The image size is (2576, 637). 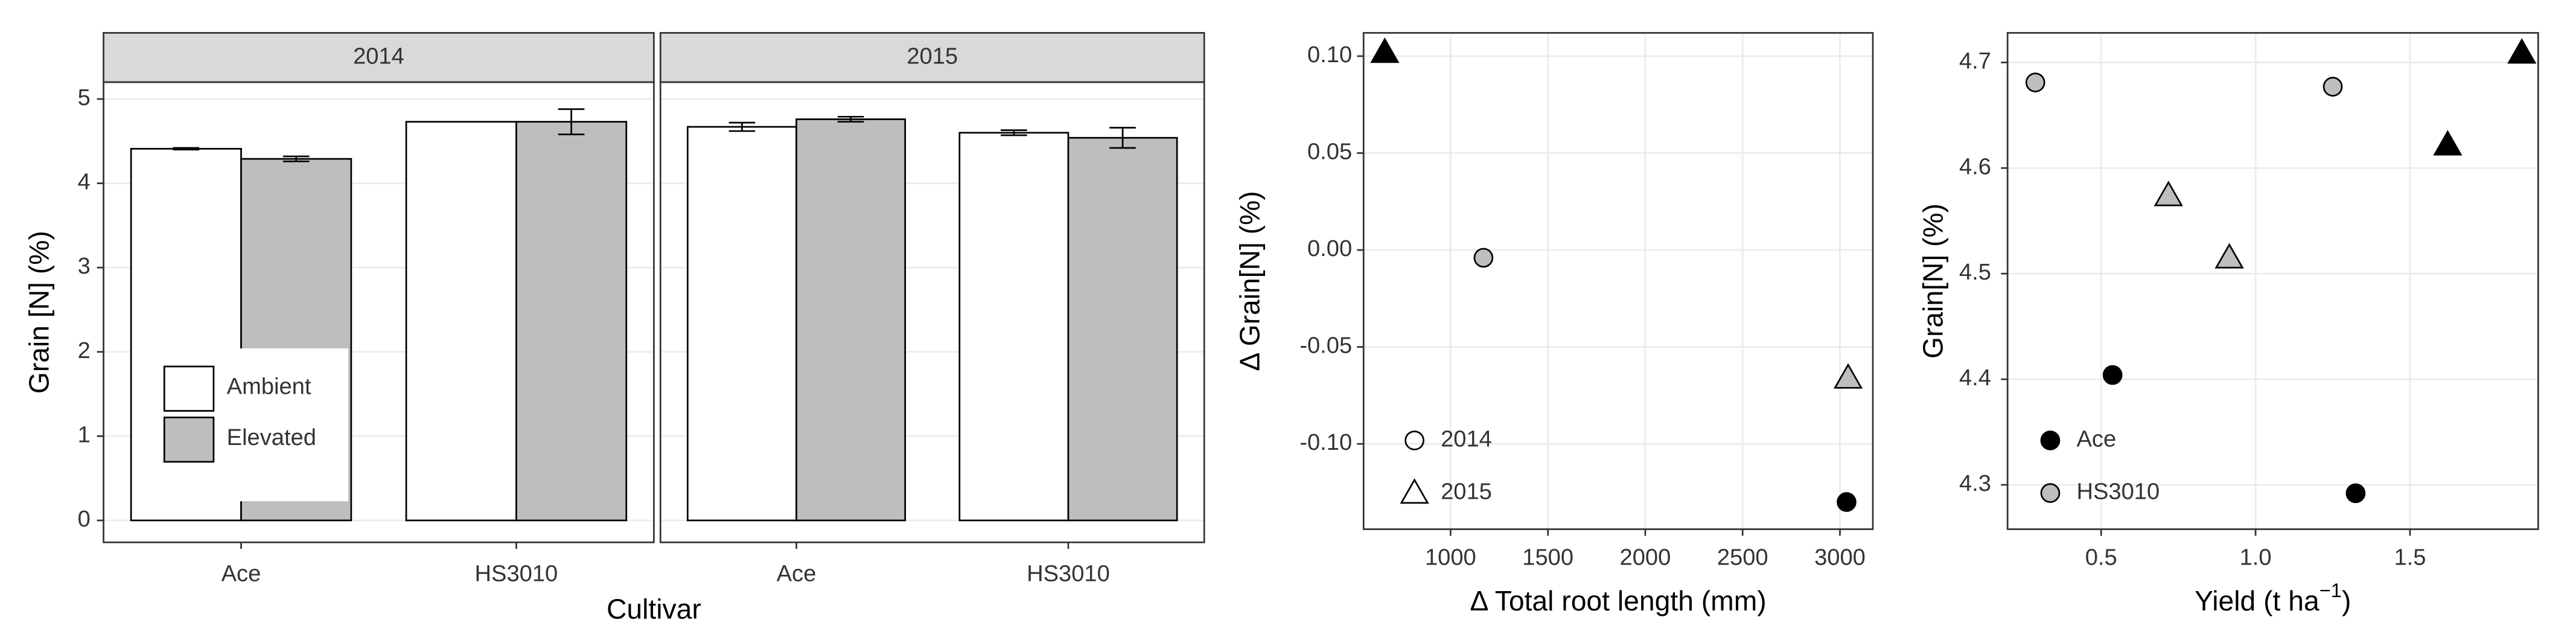 I want to click on x-axis-title: Δ Total root length (mm), so click(x=1618, y=600).